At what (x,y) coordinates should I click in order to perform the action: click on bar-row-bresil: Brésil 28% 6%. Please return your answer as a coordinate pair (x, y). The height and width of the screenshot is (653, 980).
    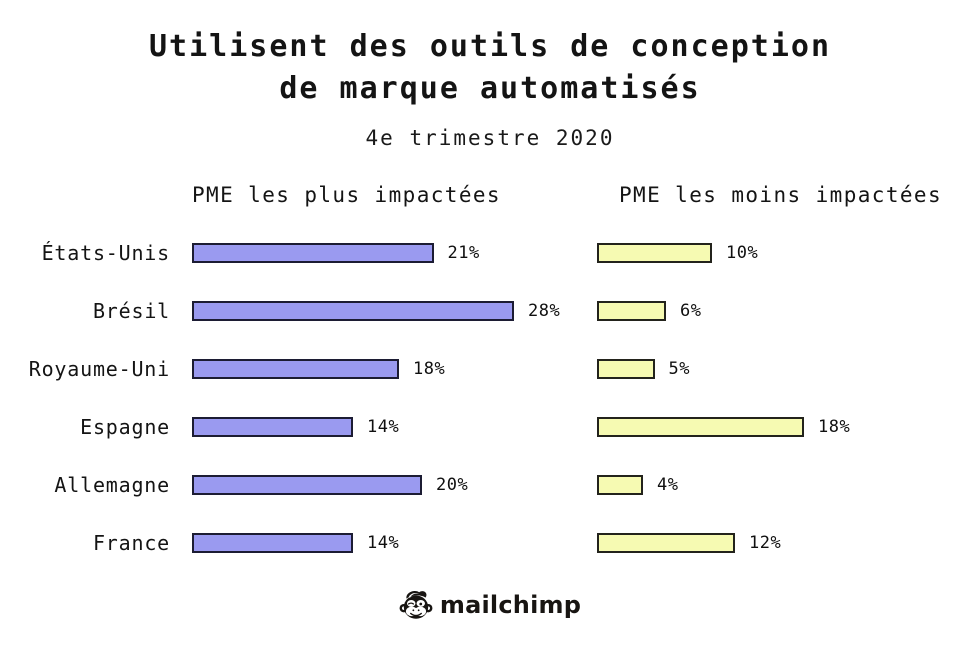
    Looking at the image, I should click on (490, 311).